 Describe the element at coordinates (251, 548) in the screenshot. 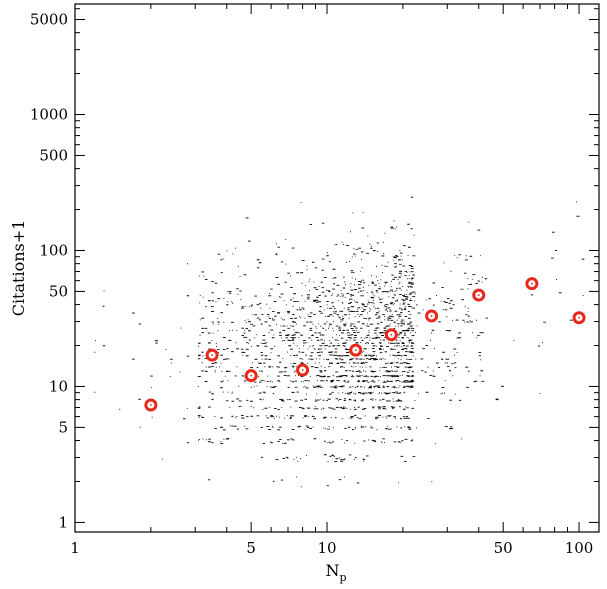

I see `x-tick-label: 5` at that location.